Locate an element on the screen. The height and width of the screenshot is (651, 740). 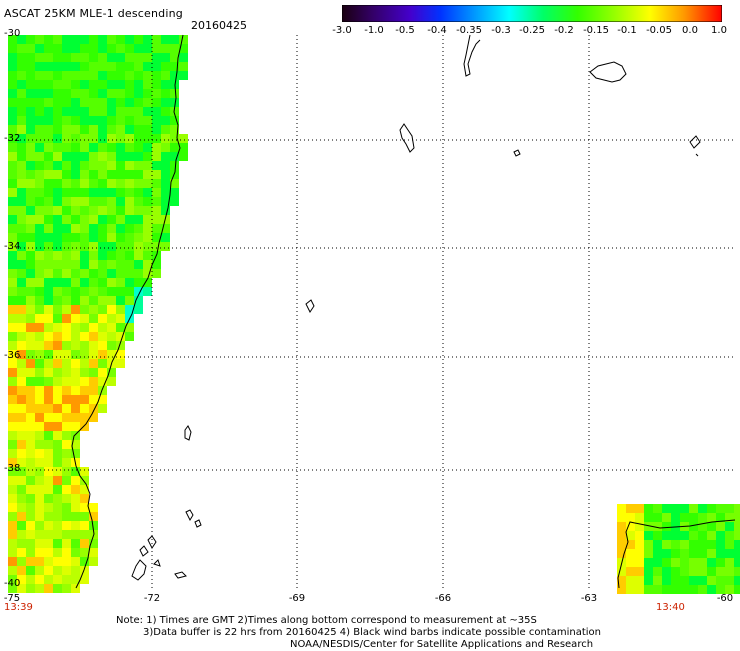
colorbar-tick: -0.3 is located at coordinates (501, 30).